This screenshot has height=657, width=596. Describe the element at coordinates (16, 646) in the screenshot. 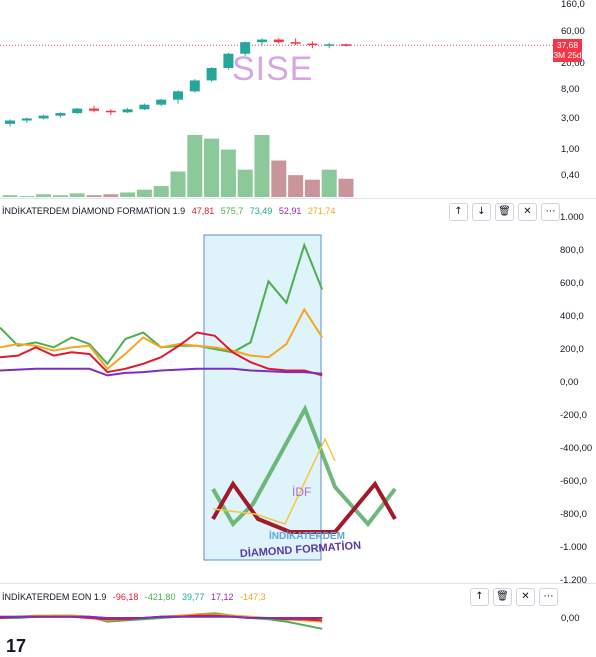

I see `tradingview-logo-icon: 17` at that location.